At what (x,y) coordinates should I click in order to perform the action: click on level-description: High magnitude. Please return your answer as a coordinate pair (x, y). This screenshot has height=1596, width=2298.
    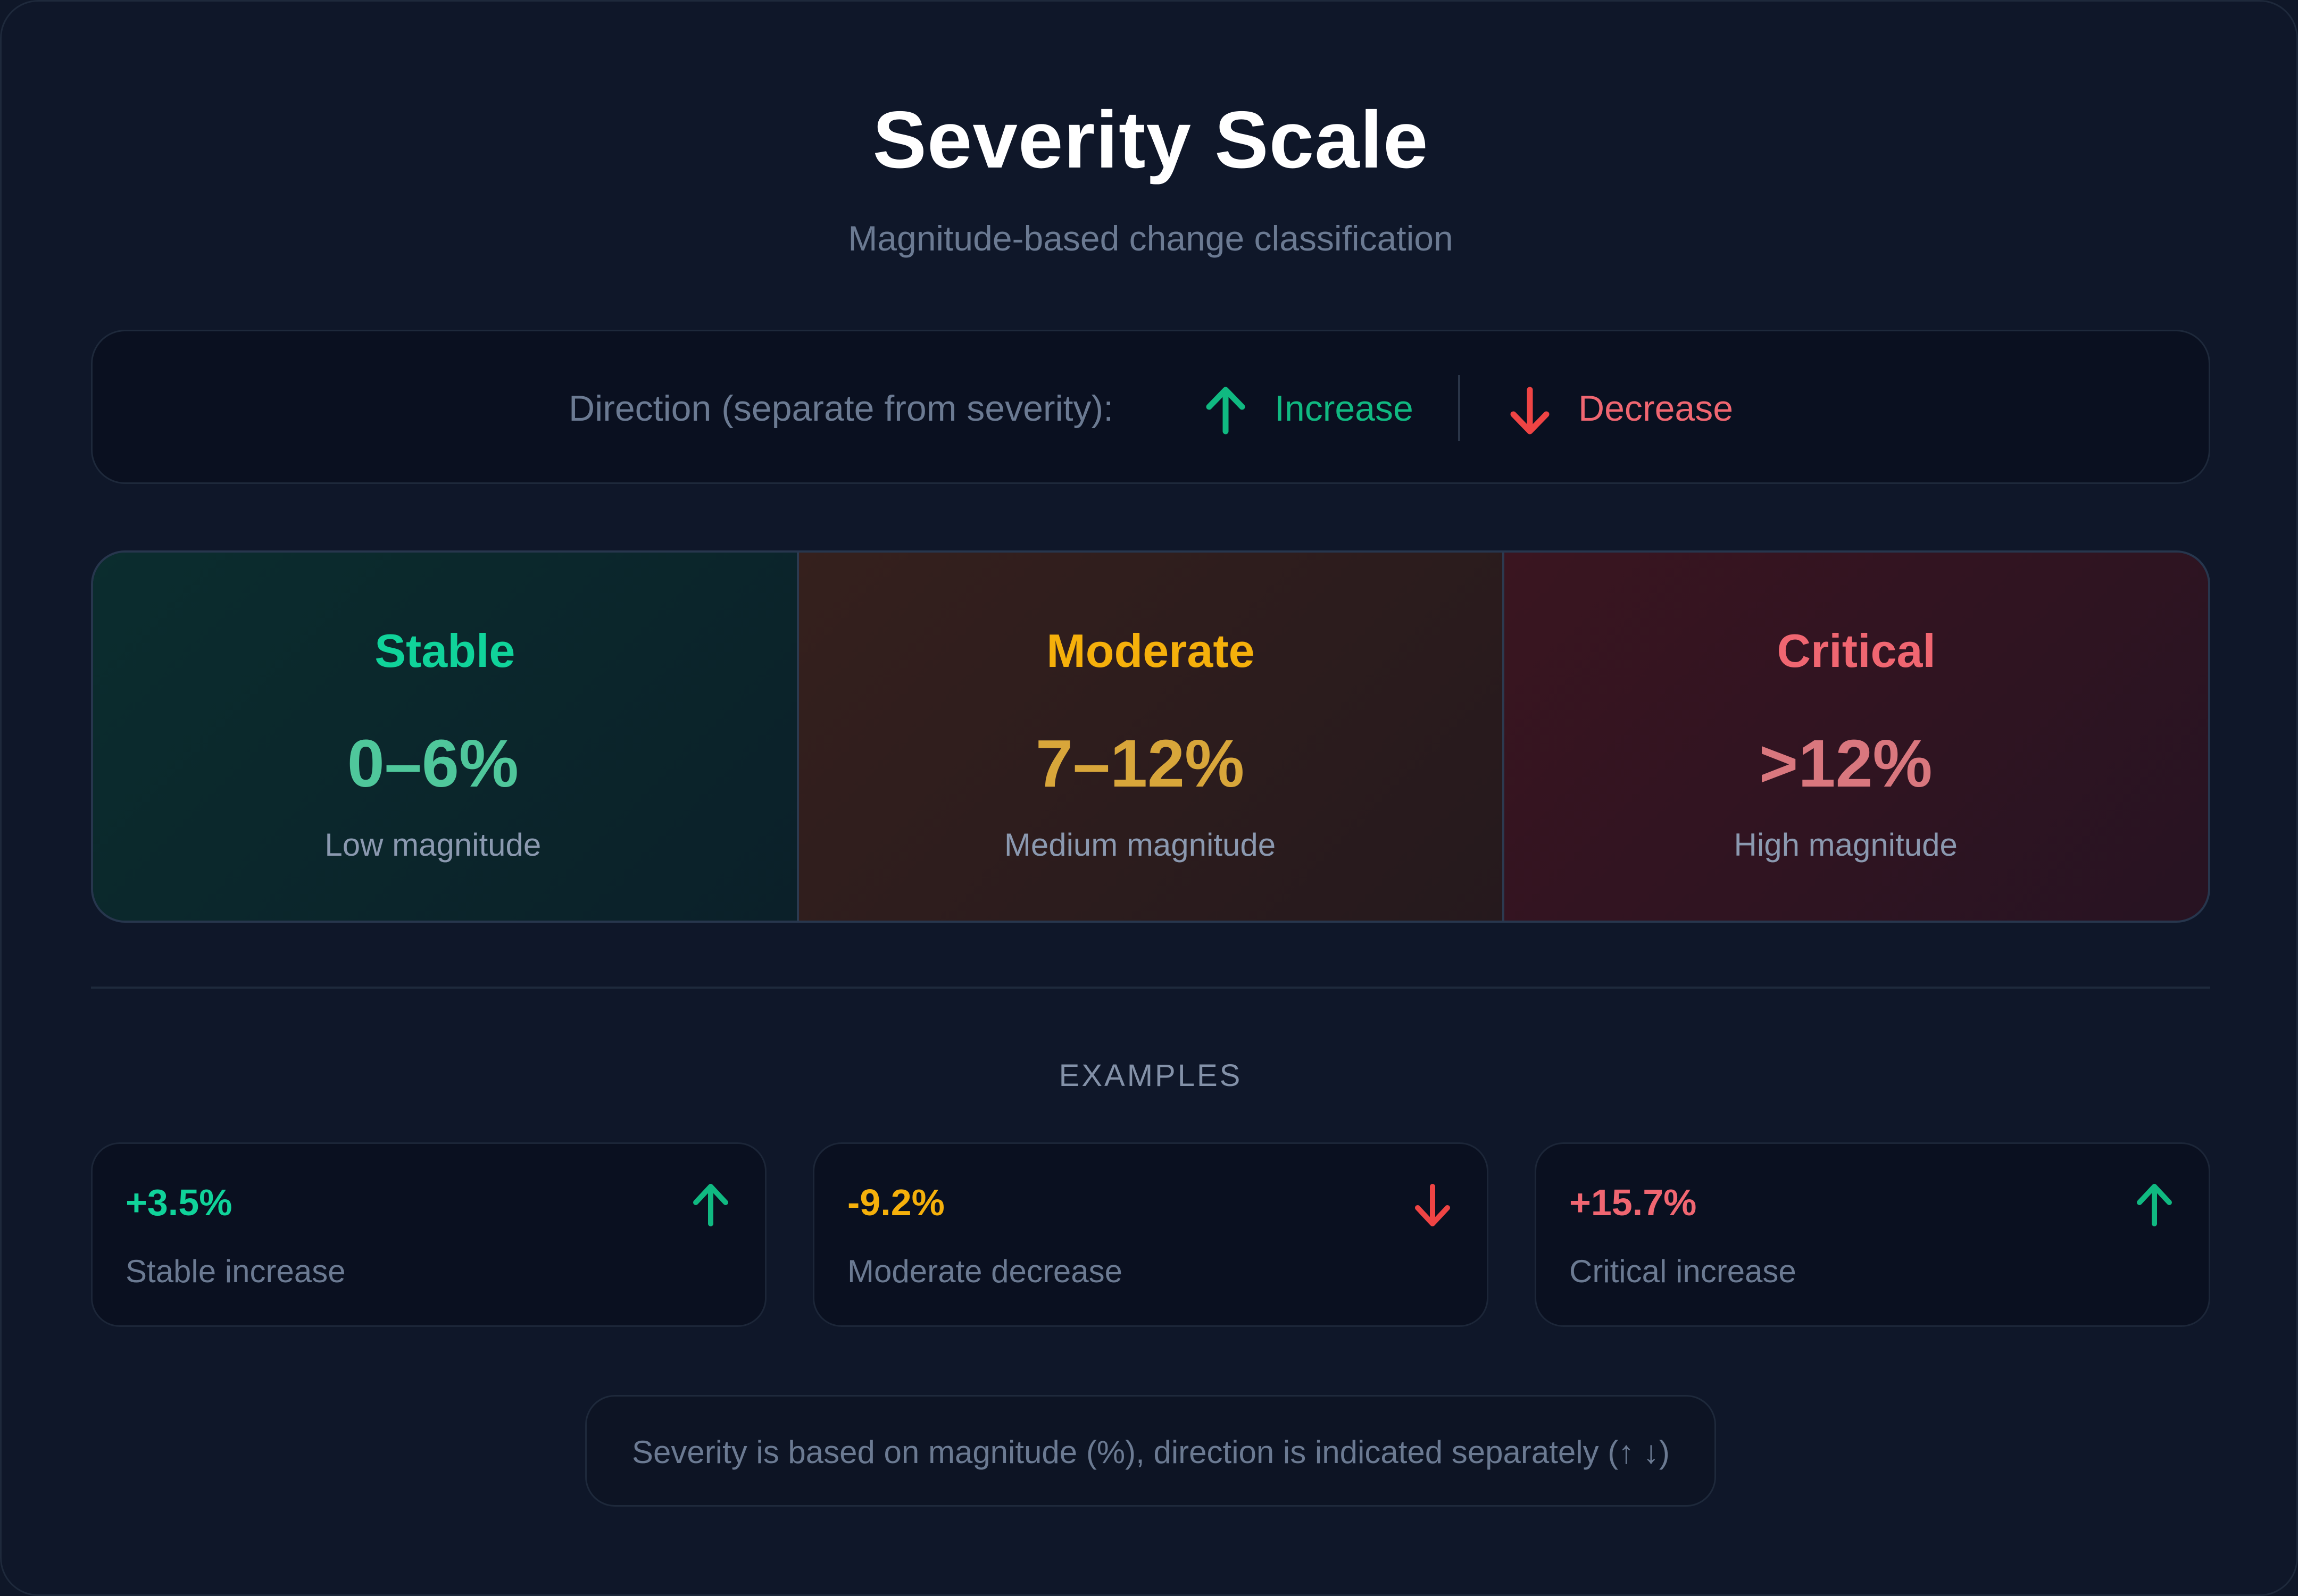
    Looking at the image, I should click on (1846, 845).